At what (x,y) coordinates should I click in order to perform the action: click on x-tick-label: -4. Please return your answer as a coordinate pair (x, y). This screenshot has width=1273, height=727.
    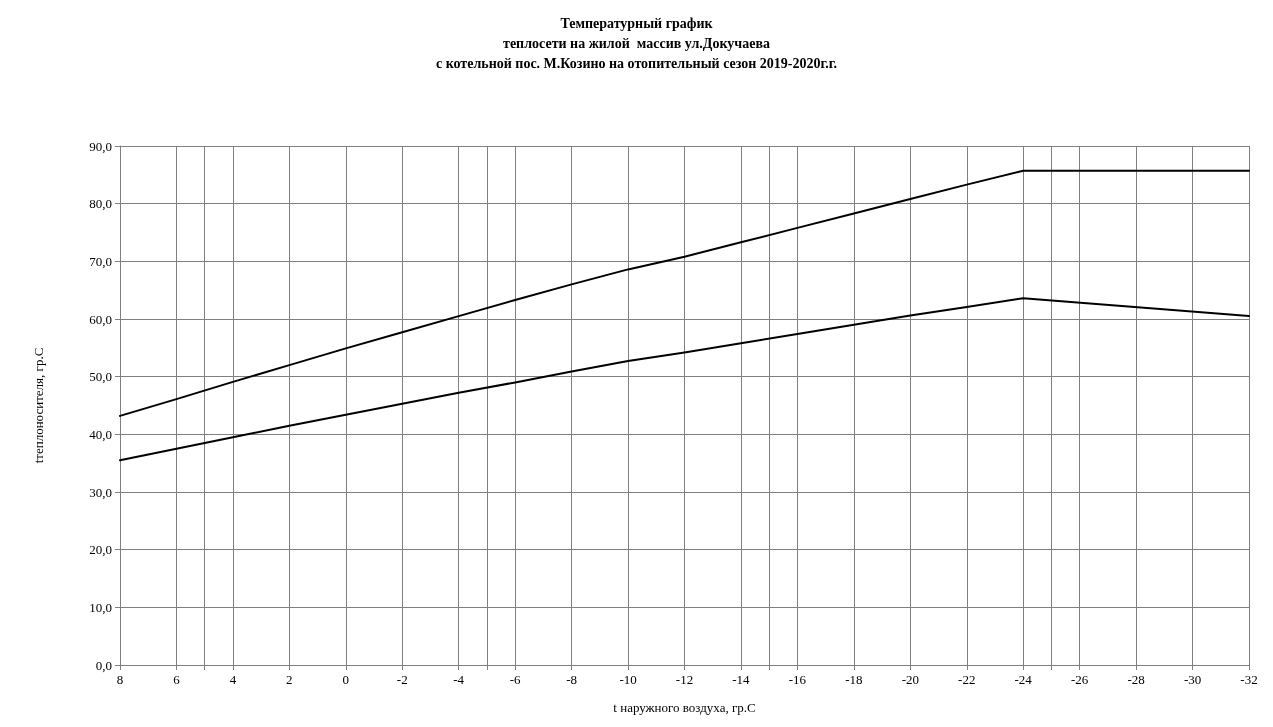
    Looking at the image, I should click on (459, 679).